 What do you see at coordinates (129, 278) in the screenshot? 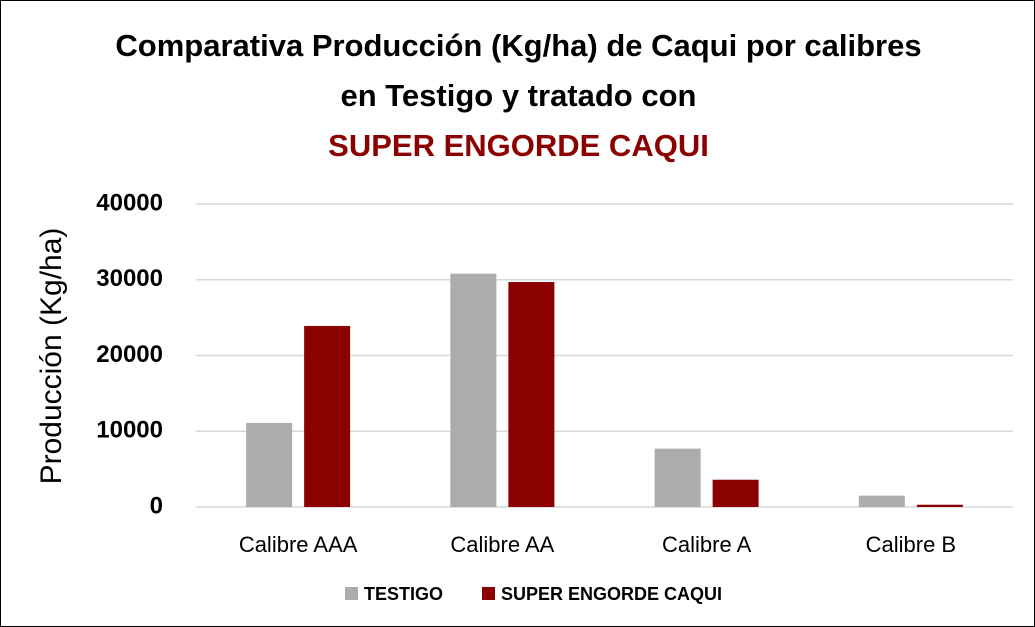
I see `y-tick-label: 30000` at bounding box center [129, 278].